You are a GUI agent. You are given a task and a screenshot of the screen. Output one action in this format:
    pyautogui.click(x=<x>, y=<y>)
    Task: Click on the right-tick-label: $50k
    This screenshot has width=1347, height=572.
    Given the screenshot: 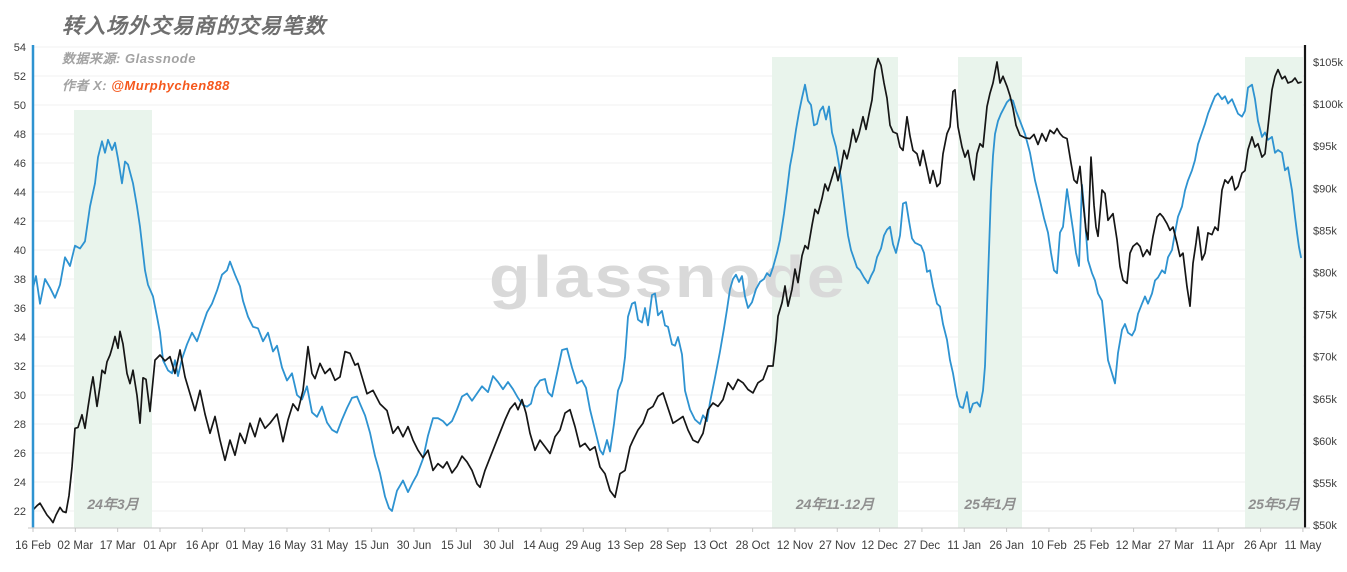 What is the action you would take?
    pyautogui.click(x=1325, y=526)
    